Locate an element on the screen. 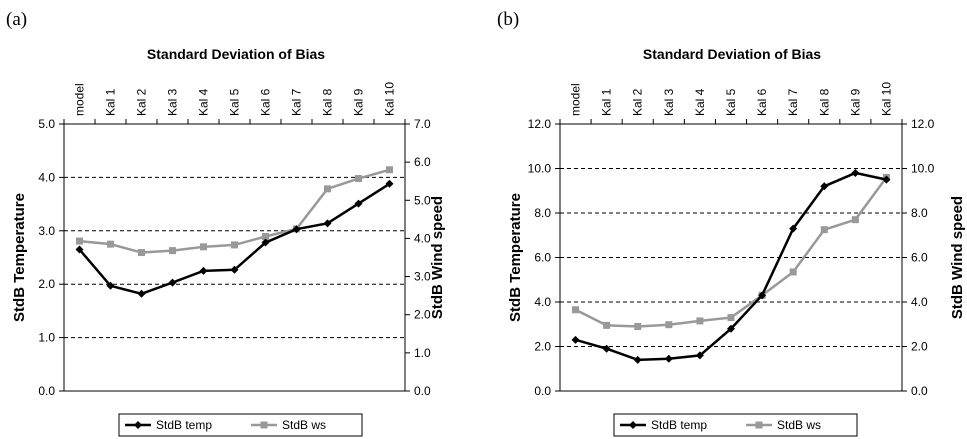 Image resolution: width=967 pixels, height=439 pixels. y-tick-label: 0.0 is located at coordinates (46, 391).